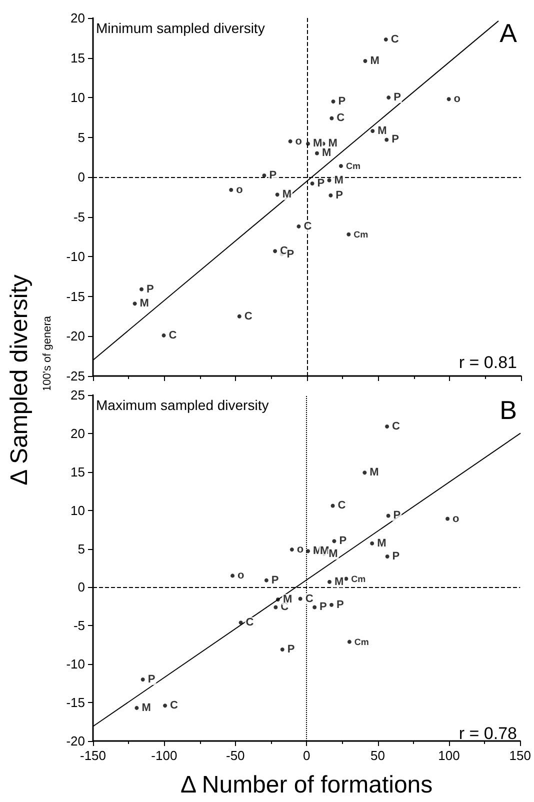 Image resolution: width=534 pixels, height=802 pixels. What do you see at coordinates (182, 405) in the screenshot?
I see `annotation: Maximum sampled diversity` at bounding box center [182, 405].